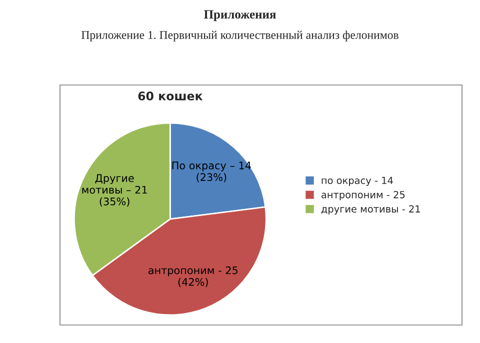 This screenshot has width=480, height=343. I want to click on chart-title: 60 кошек, so click(170, 95).